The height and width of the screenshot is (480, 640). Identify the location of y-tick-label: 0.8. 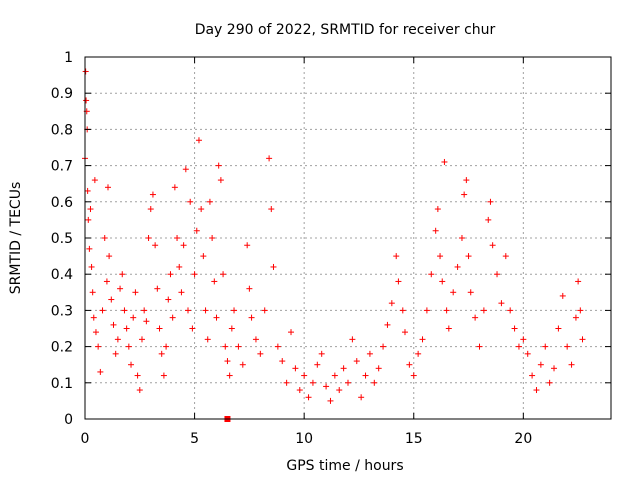
(62, 130).